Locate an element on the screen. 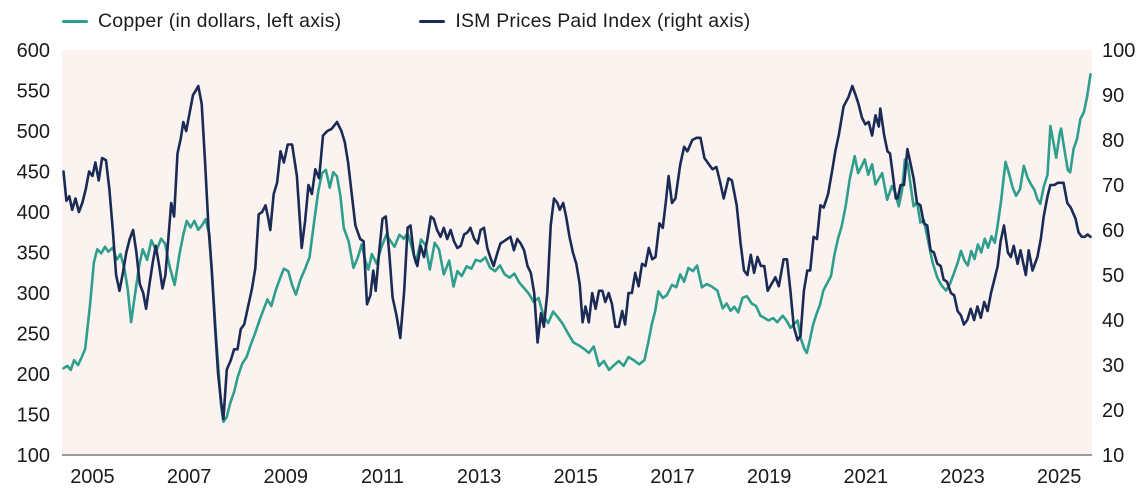 This screenshot has width=1148, height=503. right-axis-tick-label: 20 is located at coordinates (1113, 411).